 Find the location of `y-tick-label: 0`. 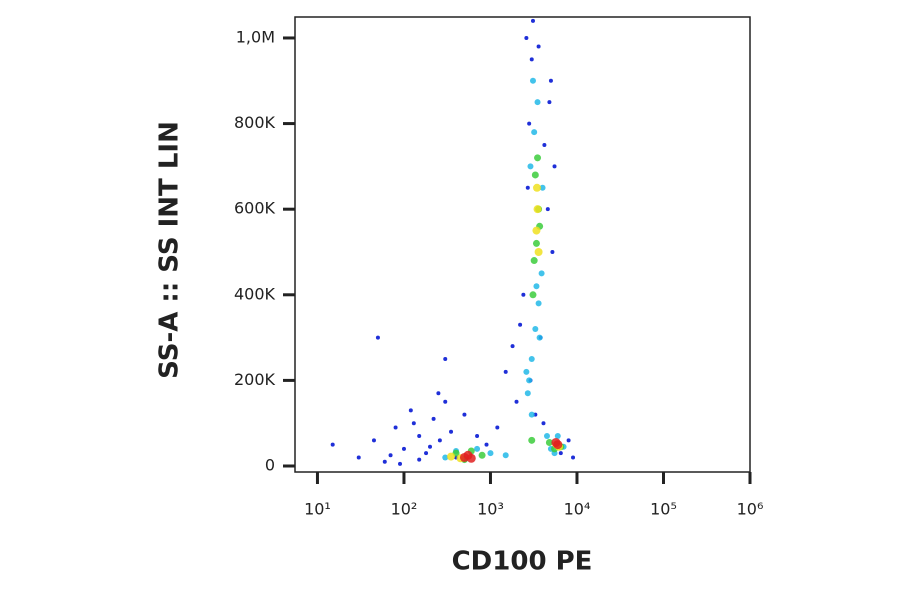

y-tick-label: 0 is located at coordinates (270, 465).